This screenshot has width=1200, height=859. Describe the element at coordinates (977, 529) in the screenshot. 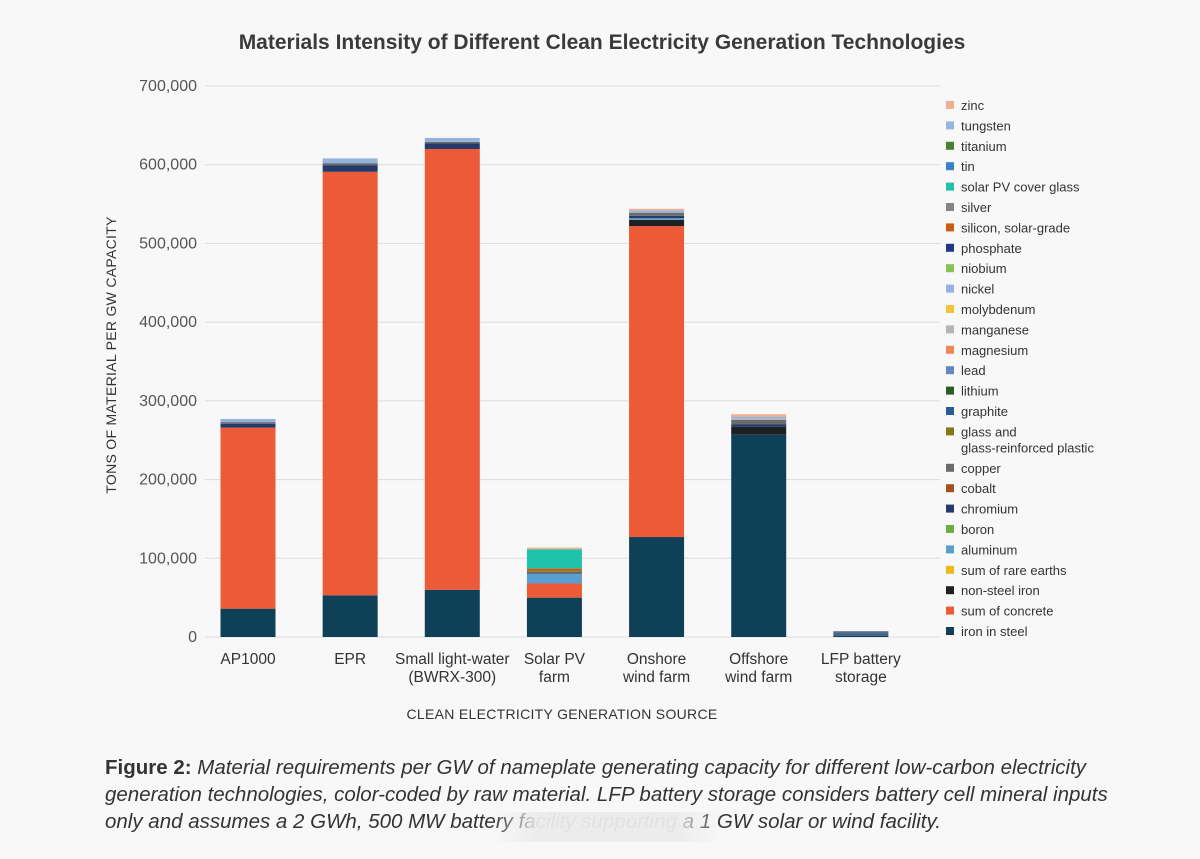

I see `legend-label: boron` at that location.